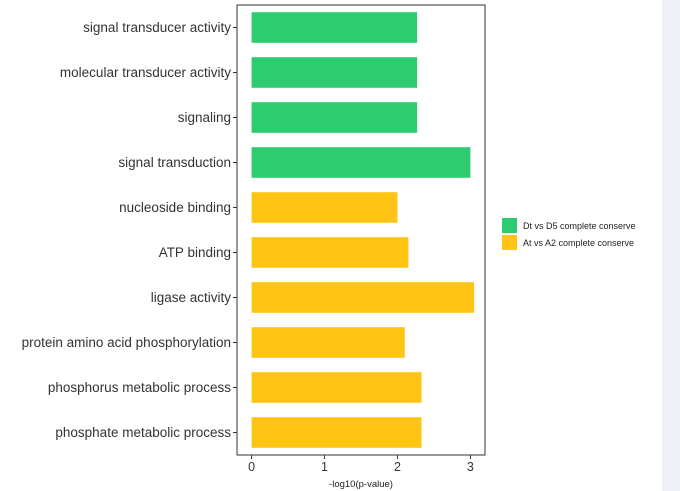 The height and width of the screenshot is (491, 680). Describe the element at coordinates (324, 467) in the screenshot. I see `x-tick-label-1: 1` at that location.